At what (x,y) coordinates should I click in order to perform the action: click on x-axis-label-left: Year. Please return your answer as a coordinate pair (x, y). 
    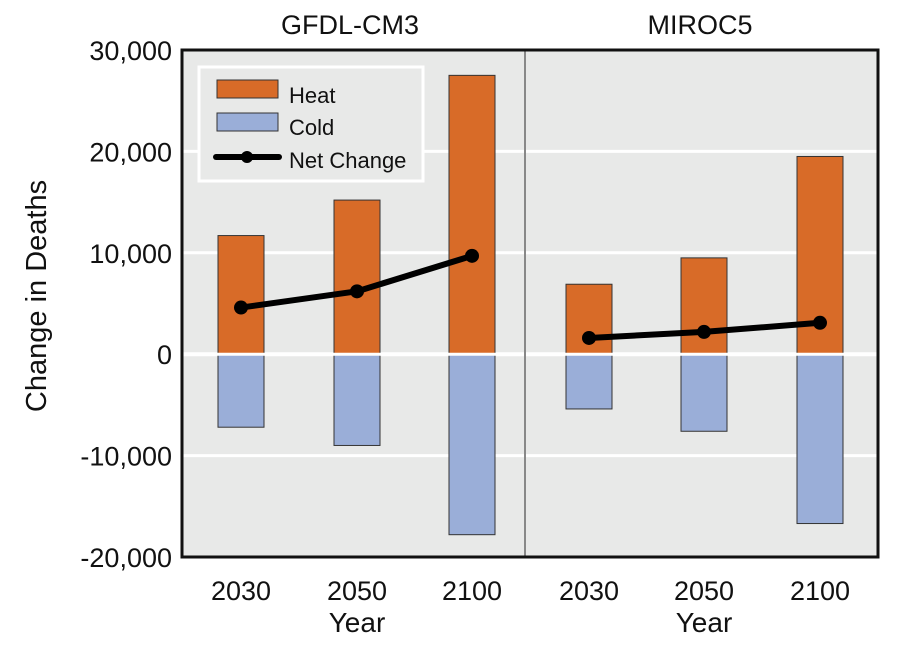
    Looking at the image, I should click on (357, 622).